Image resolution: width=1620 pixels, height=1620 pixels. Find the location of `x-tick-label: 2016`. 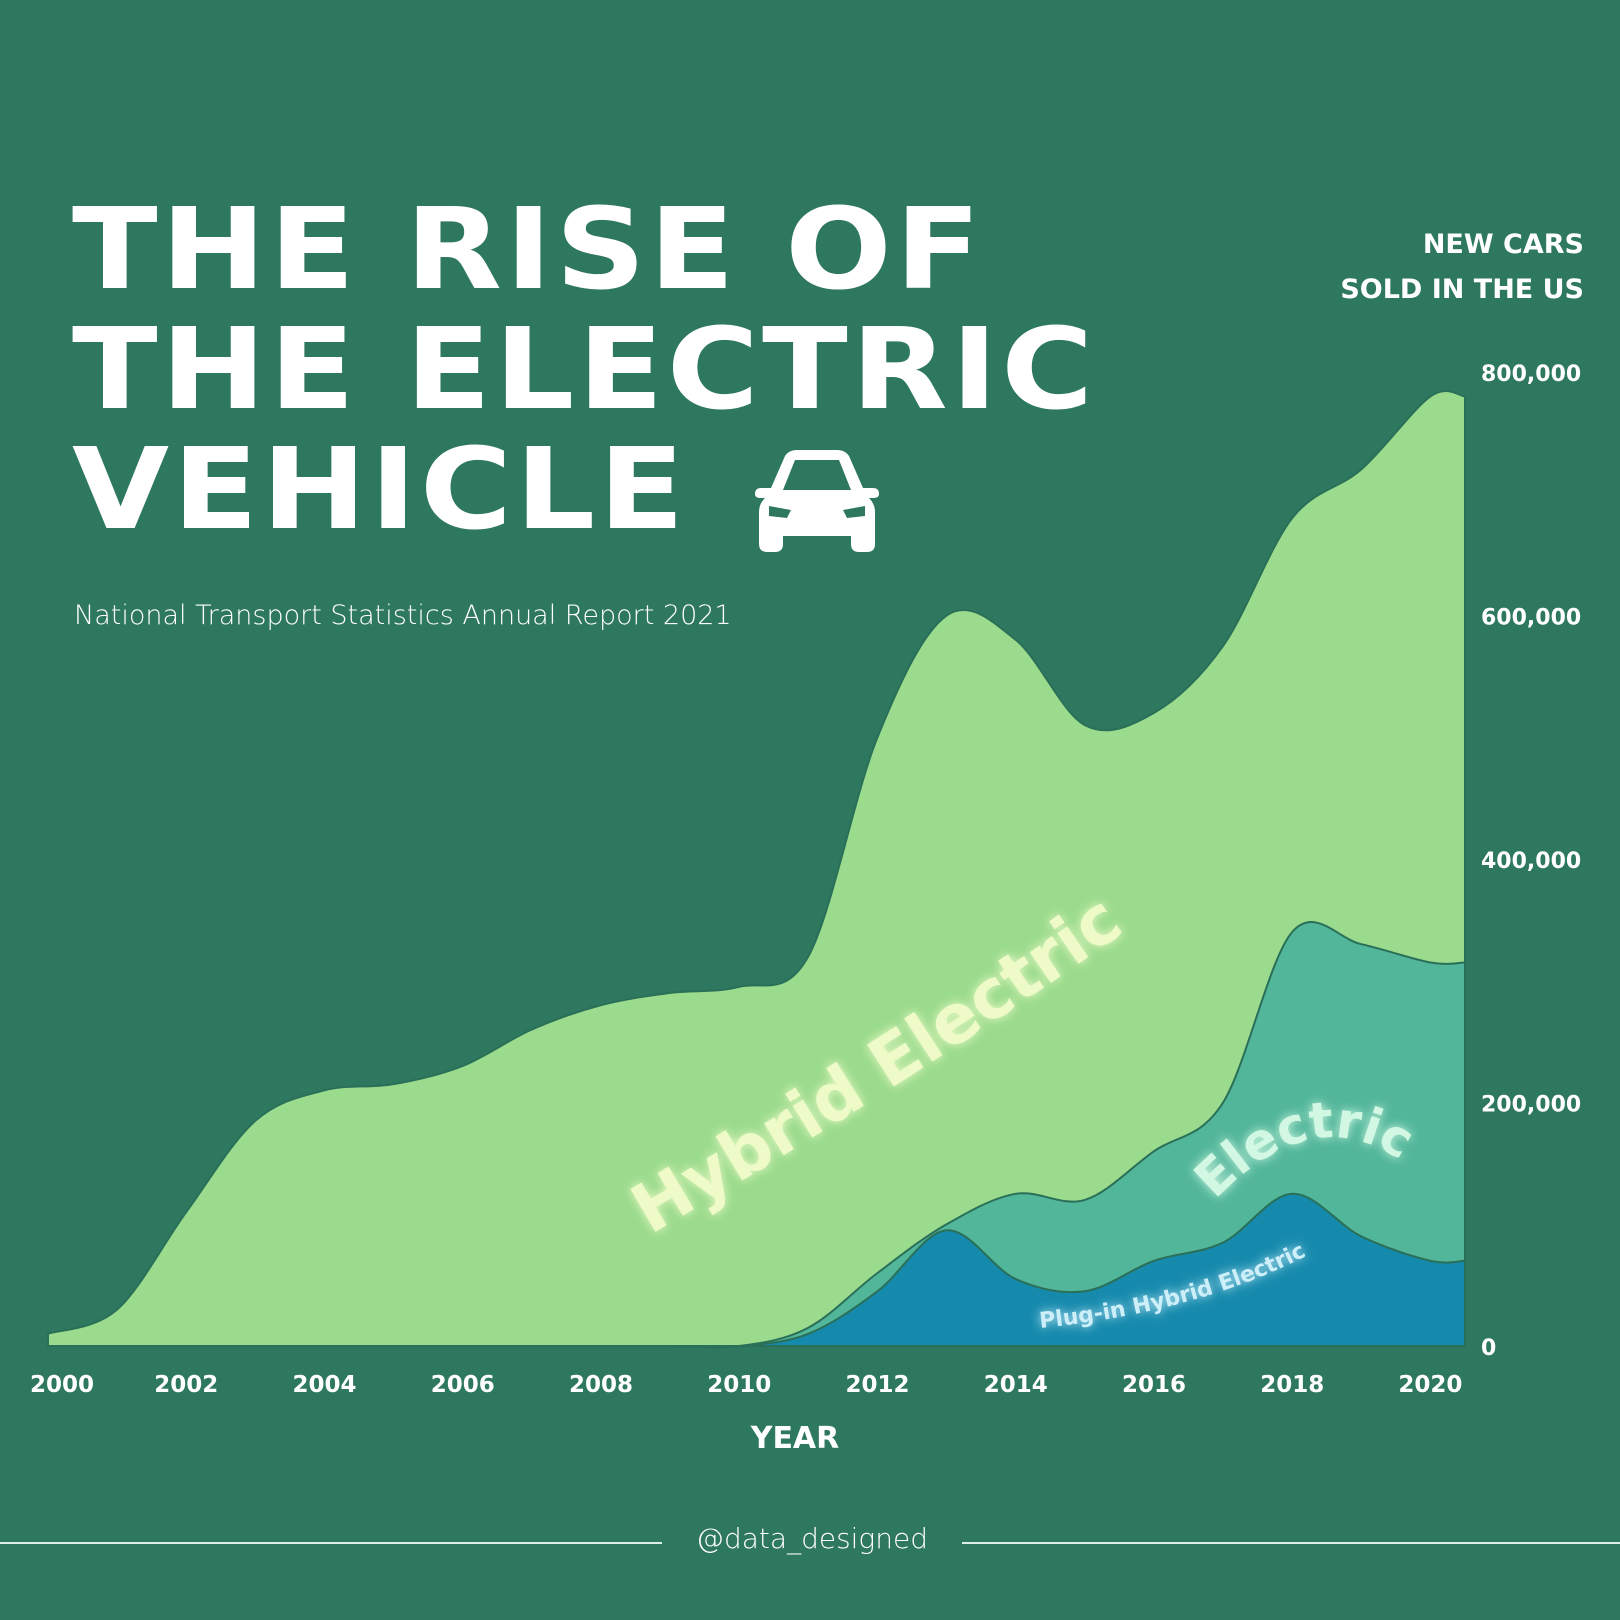

x-tick-label: 2016 is located at coordinates (1154, 1385).